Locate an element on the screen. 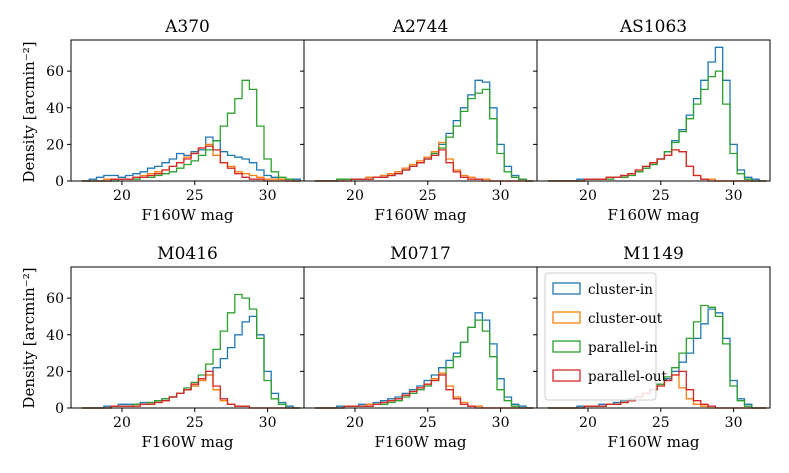 The width and height of the screenshot is (789, 473). y-axis-label-top-text: Density [arcmin⁻²] is located at coordinates (29, 111).